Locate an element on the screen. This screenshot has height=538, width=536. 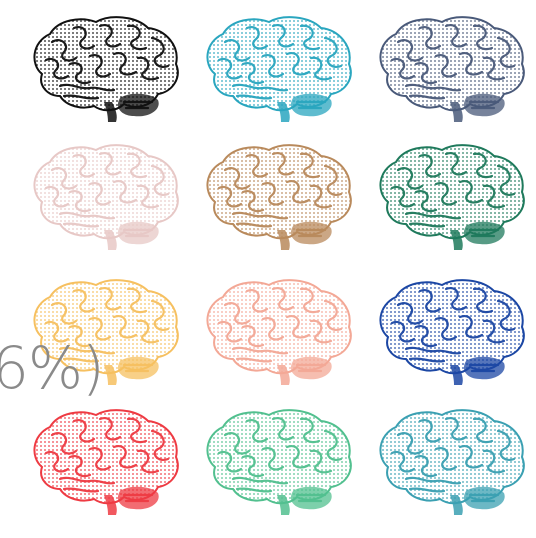
brain-red-illustration is located at coordinates (104, 460).